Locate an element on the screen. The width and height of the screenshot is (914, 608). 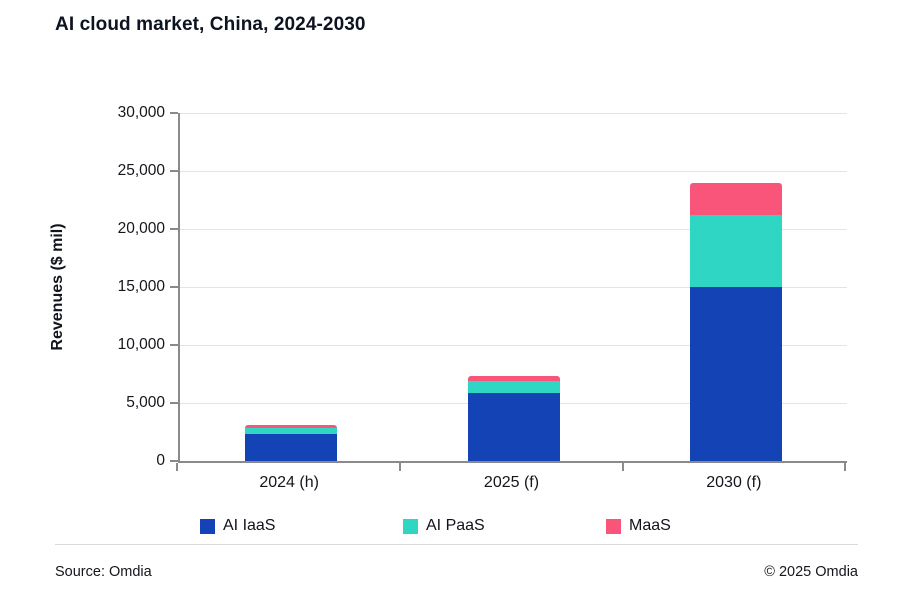
source-note: Source: Omdia is located at coordinates (103, 572).